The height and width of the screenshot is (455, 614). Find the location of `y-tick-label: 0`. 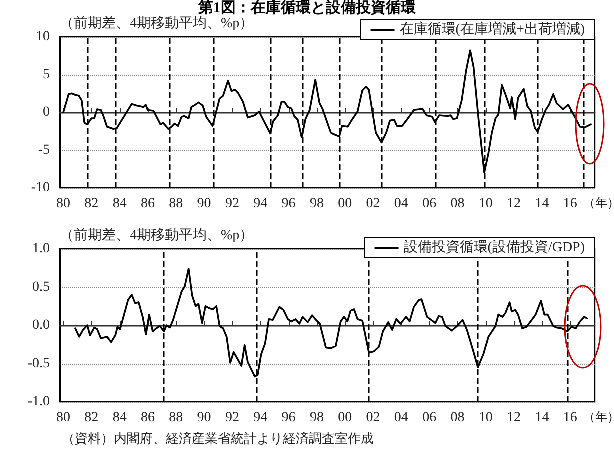

y-tick-label: 0 is located at coordinates (46, 112).